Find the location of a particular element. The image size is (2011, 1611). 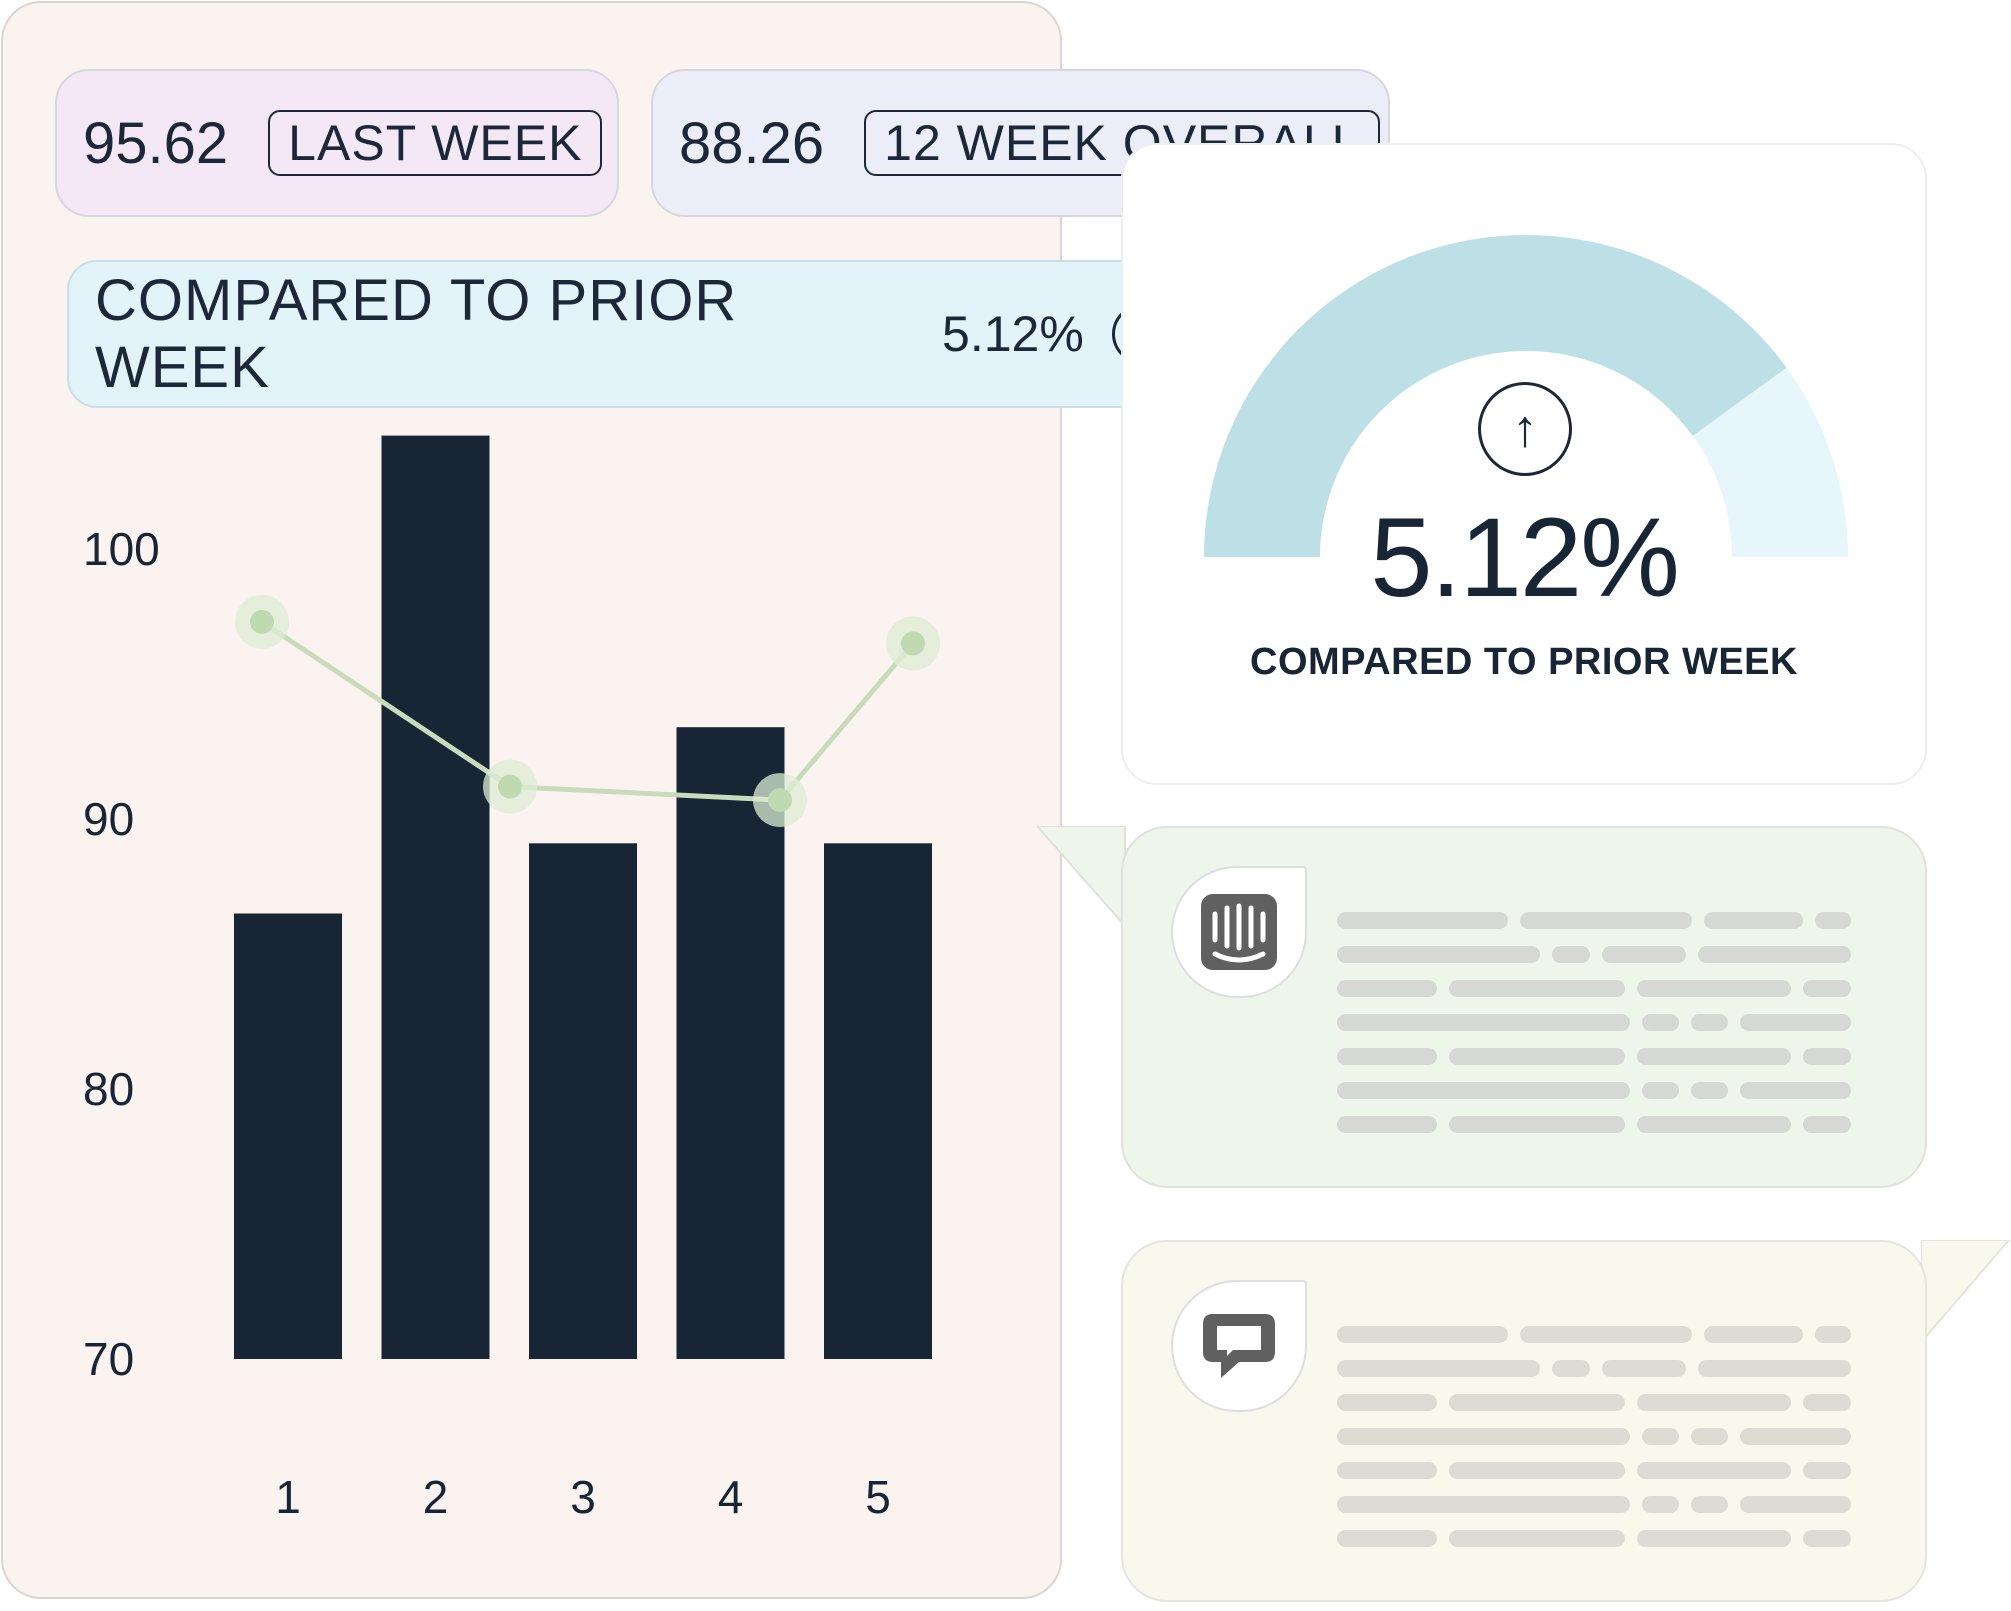

x-tick-label: 5 is located at coordinates (878, 1497).